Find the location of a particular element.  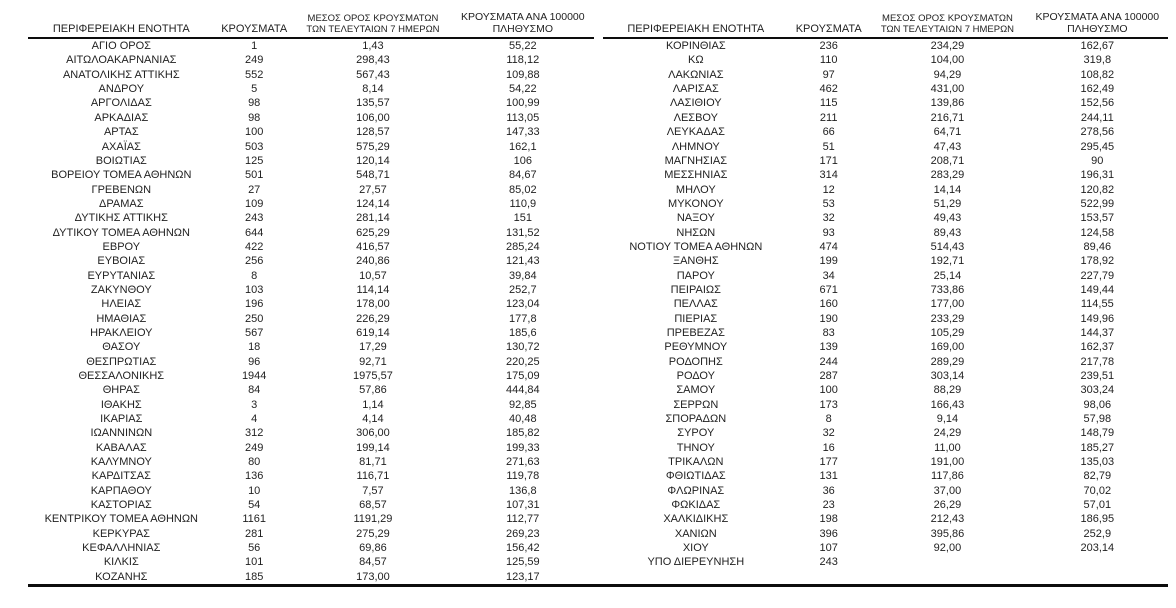

region-cell: ΜΥΚΟΝΟΥ is located at coordinates (696, 203).